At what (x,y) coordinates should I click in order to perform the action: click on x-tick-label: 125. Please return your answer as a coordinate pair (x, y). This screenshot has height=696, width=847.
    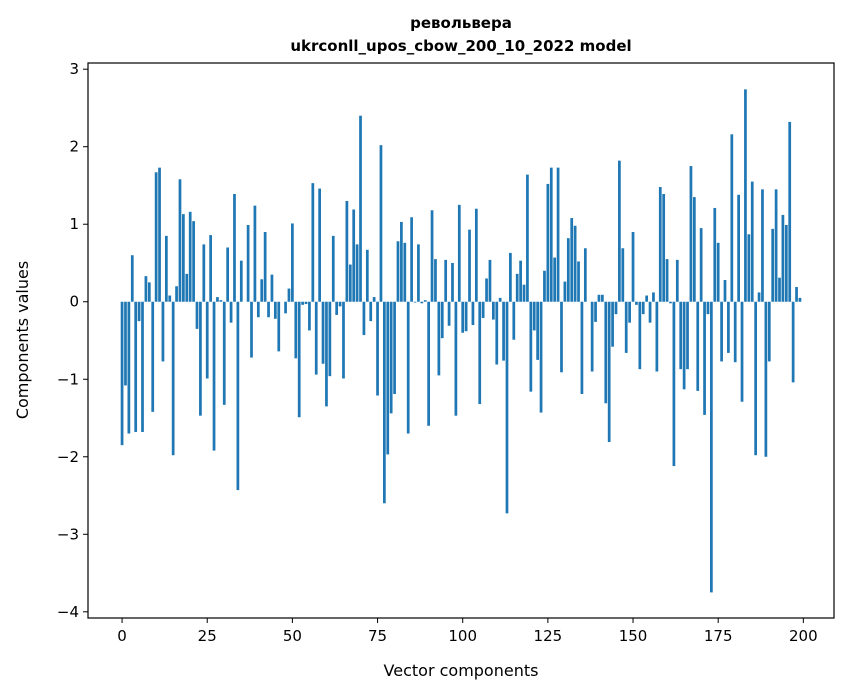
    Looking at the image, I should click on (548, 636).